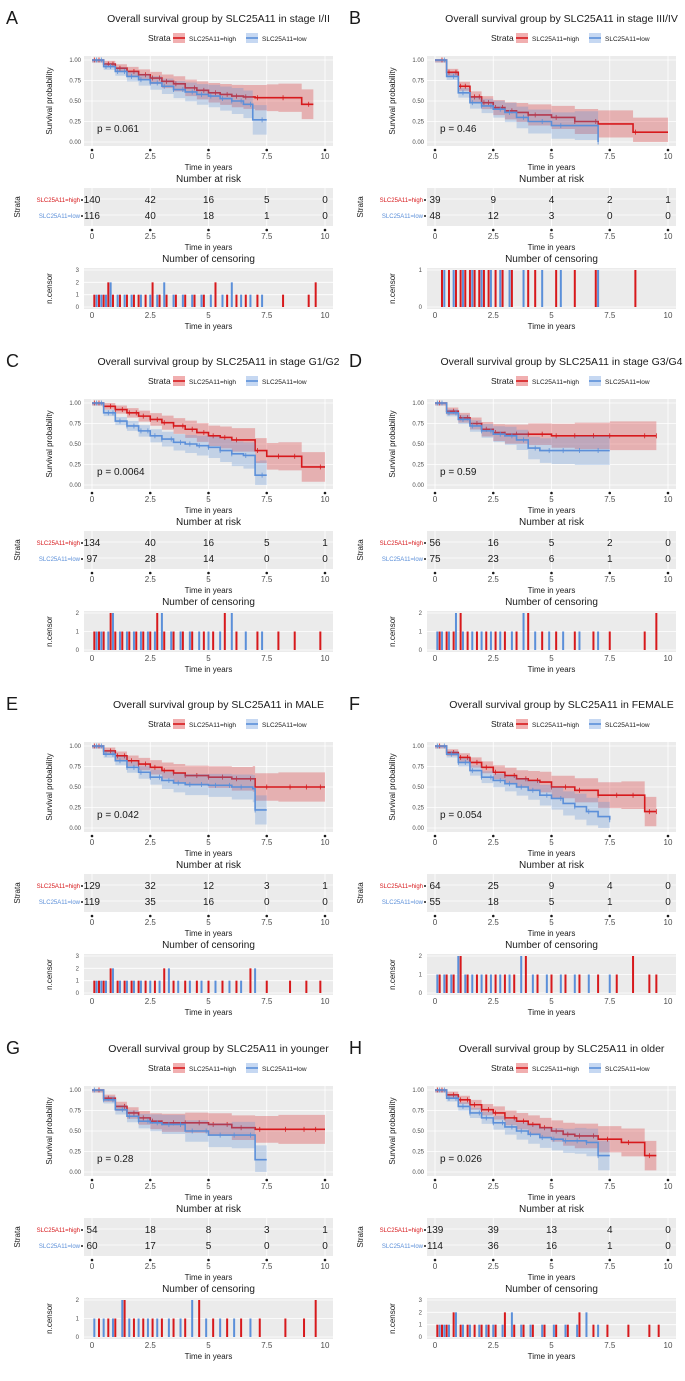  I want to click on y-tick-label: 0.50, so click(75, 445).